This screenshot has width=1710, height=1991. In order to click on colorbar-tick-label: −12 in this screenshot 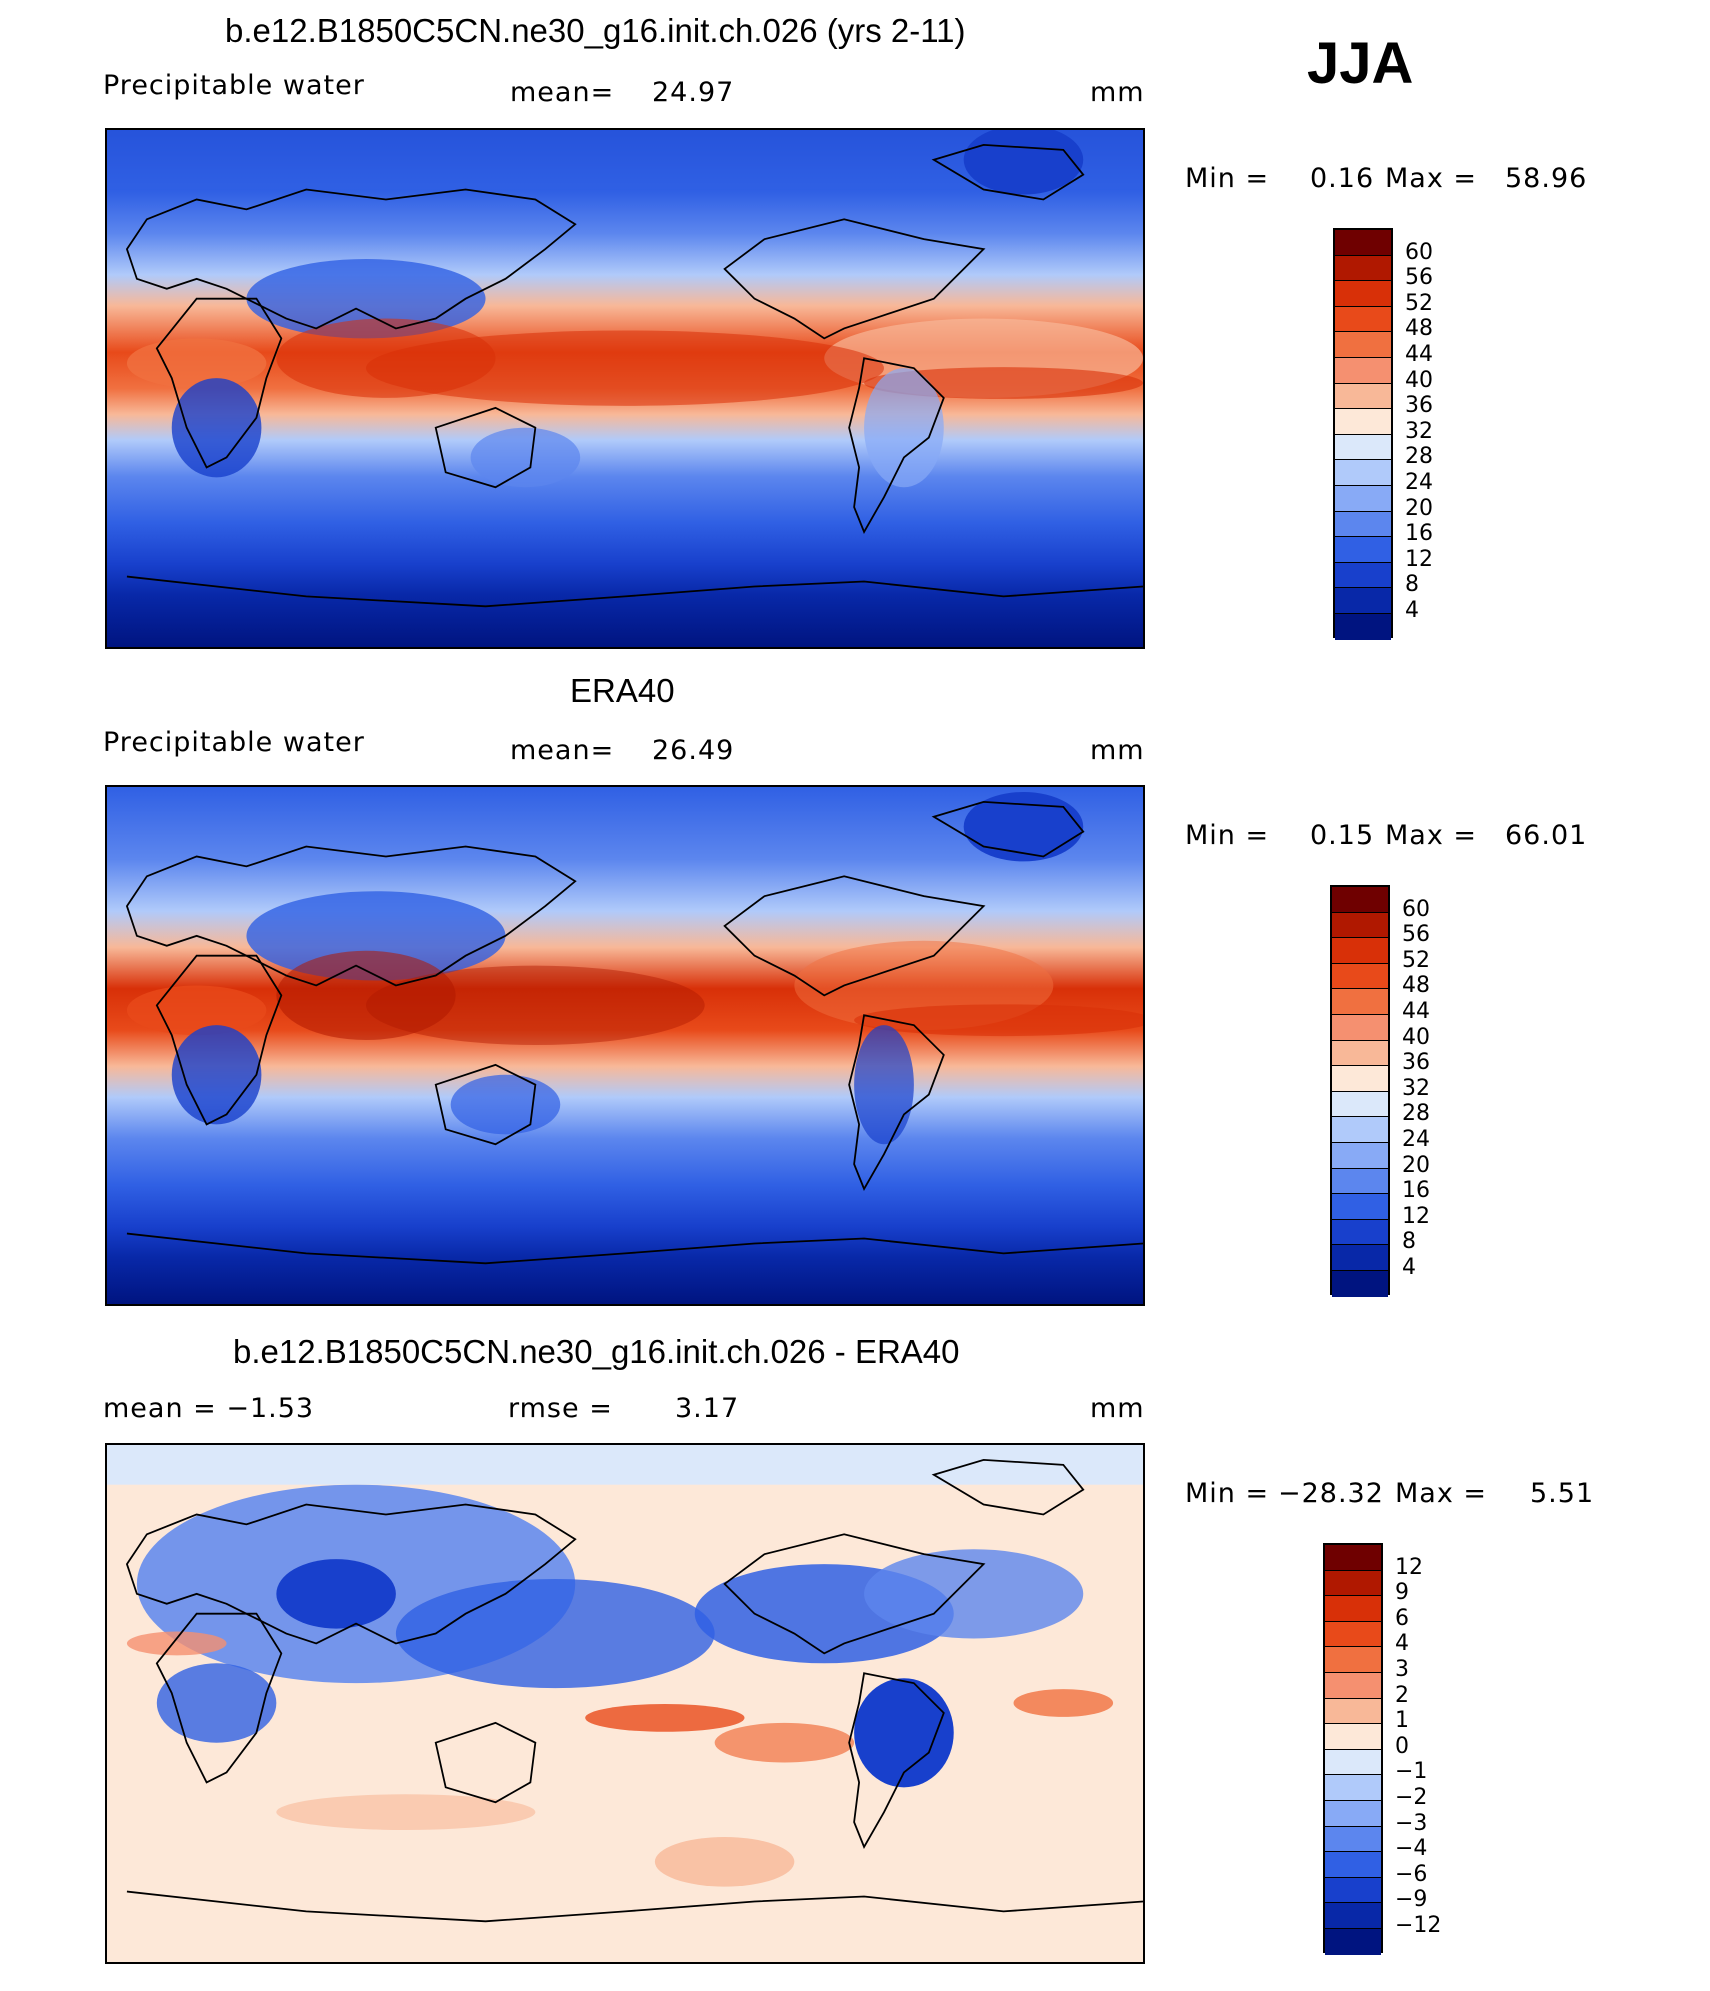, I will do `click(1418, 1925)`.